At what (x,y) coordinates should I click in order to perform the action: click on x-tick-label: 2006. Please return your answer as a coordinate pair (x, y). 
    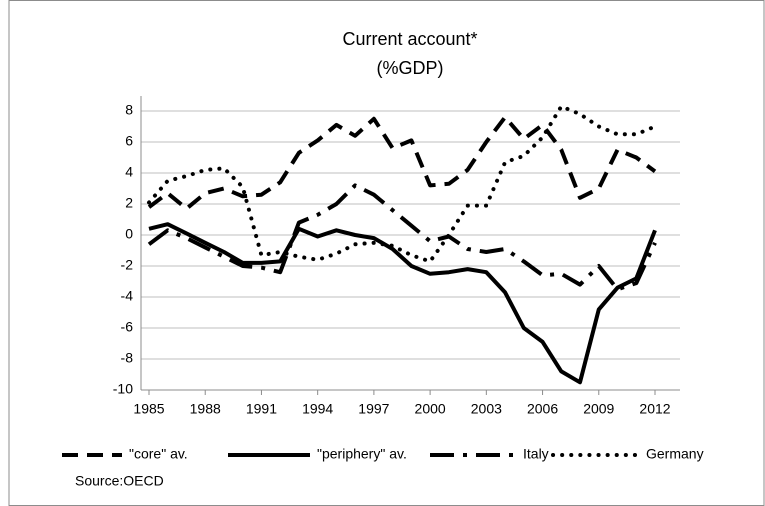
    Looking at the image, I should click on (542, 409).